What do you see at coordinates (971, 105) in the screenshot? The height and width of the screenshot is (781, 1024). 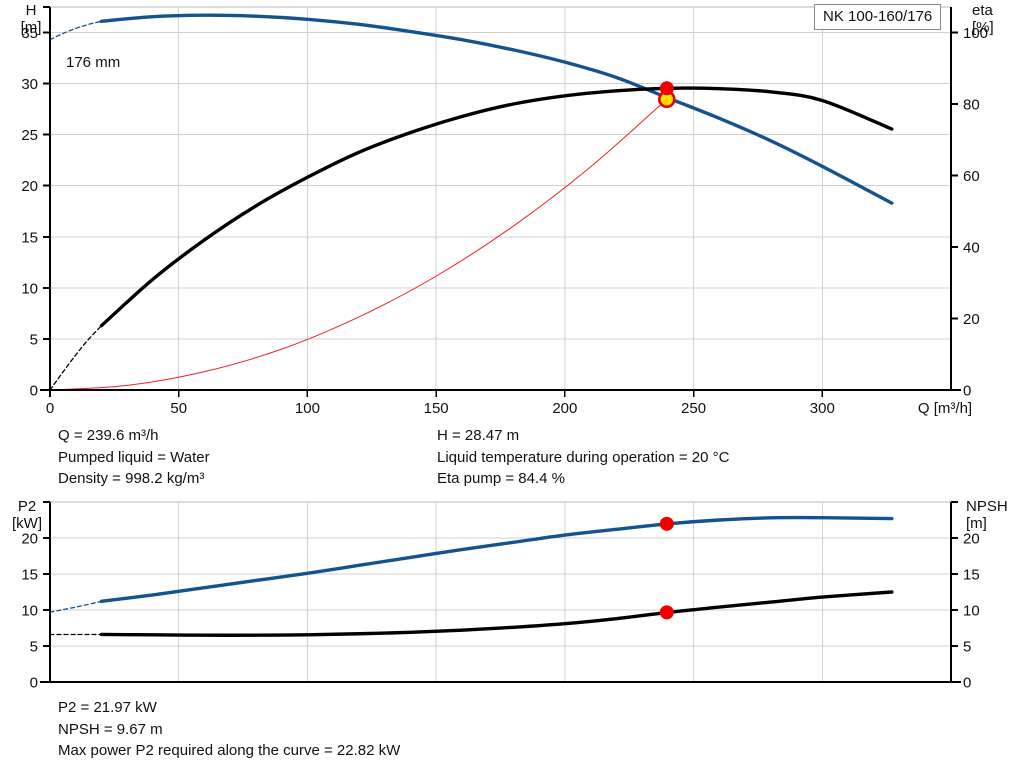 I see `tick-label-right: 80` at bounding box center [971, 105].